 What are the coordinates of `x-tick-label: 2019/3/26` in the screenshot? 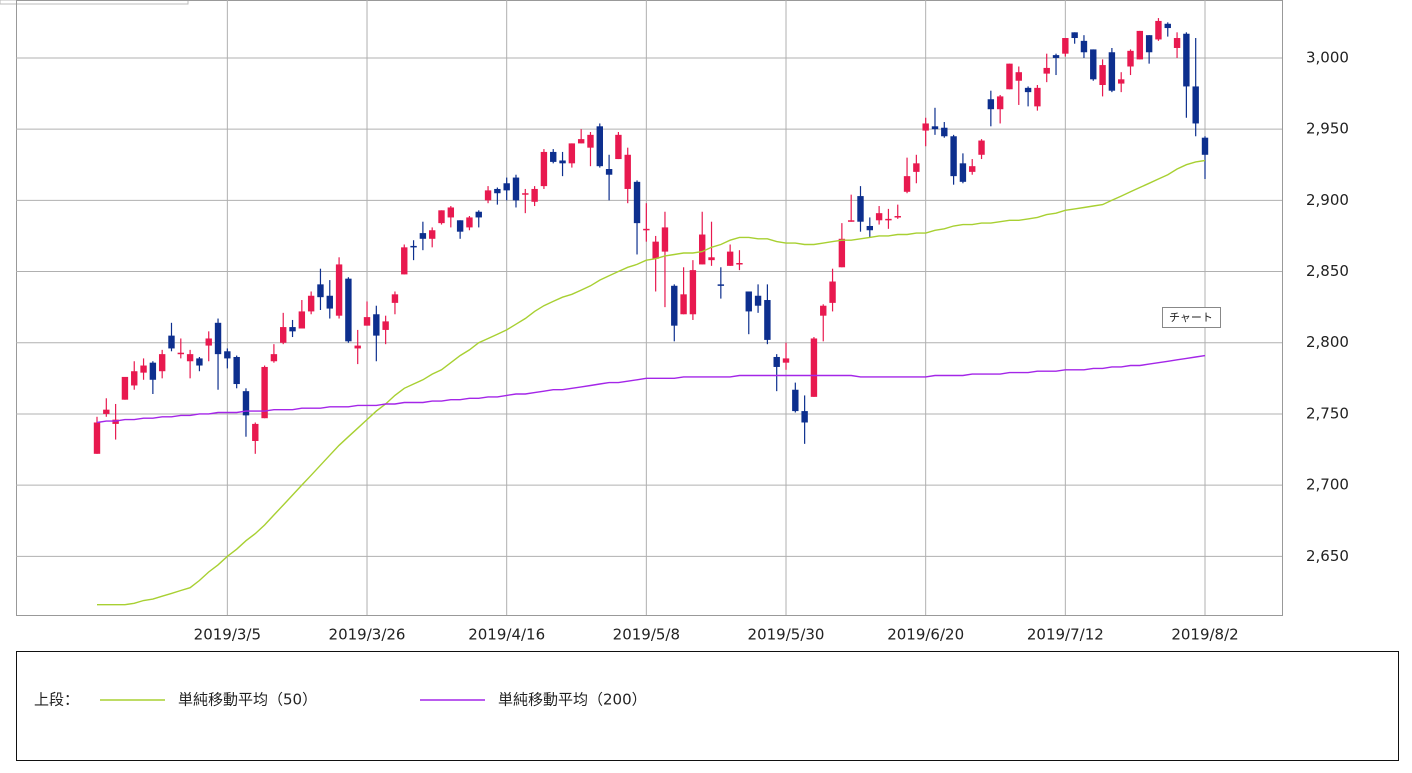 It's located at (367, 635).